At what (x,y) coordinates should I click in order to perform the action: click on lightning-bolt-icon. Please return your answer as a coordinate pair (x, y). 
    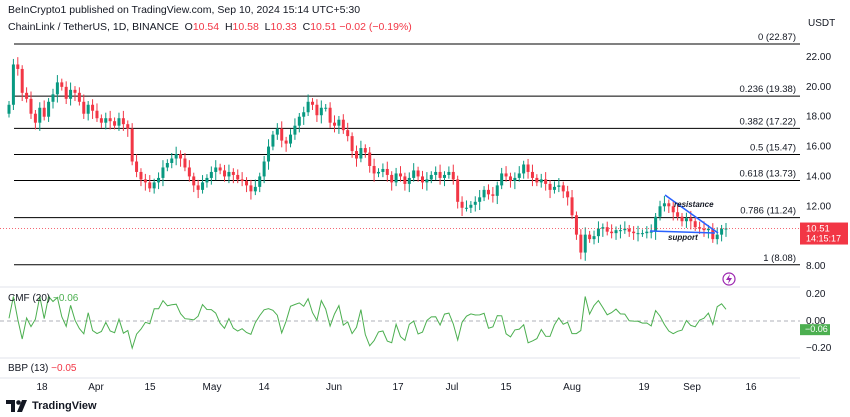
    Looking at the image, I should click on (729, 279).